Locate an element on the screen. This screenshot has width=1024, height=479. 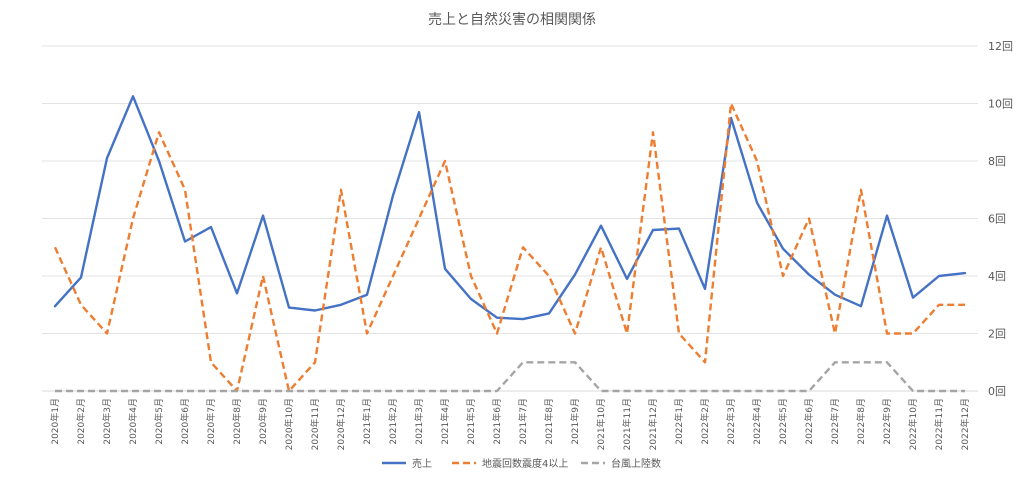
x-tick-label: 2022年5月 is located at coordinates (783, 421).